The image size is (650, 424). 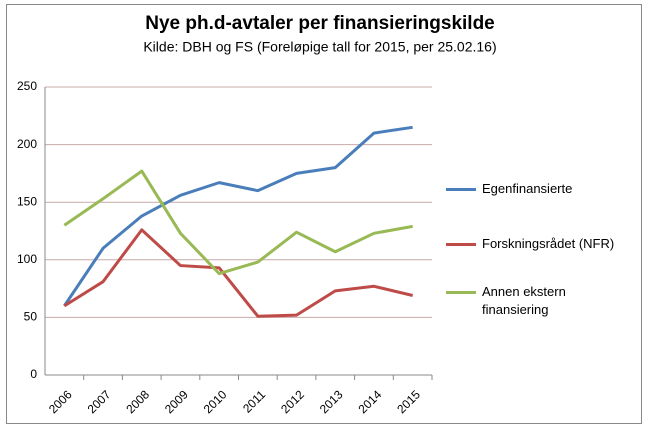 What do you see at coordinates (27, 86) in the screenshot?
I see `y-tick-label: 250` at bounding box center [27, 86].